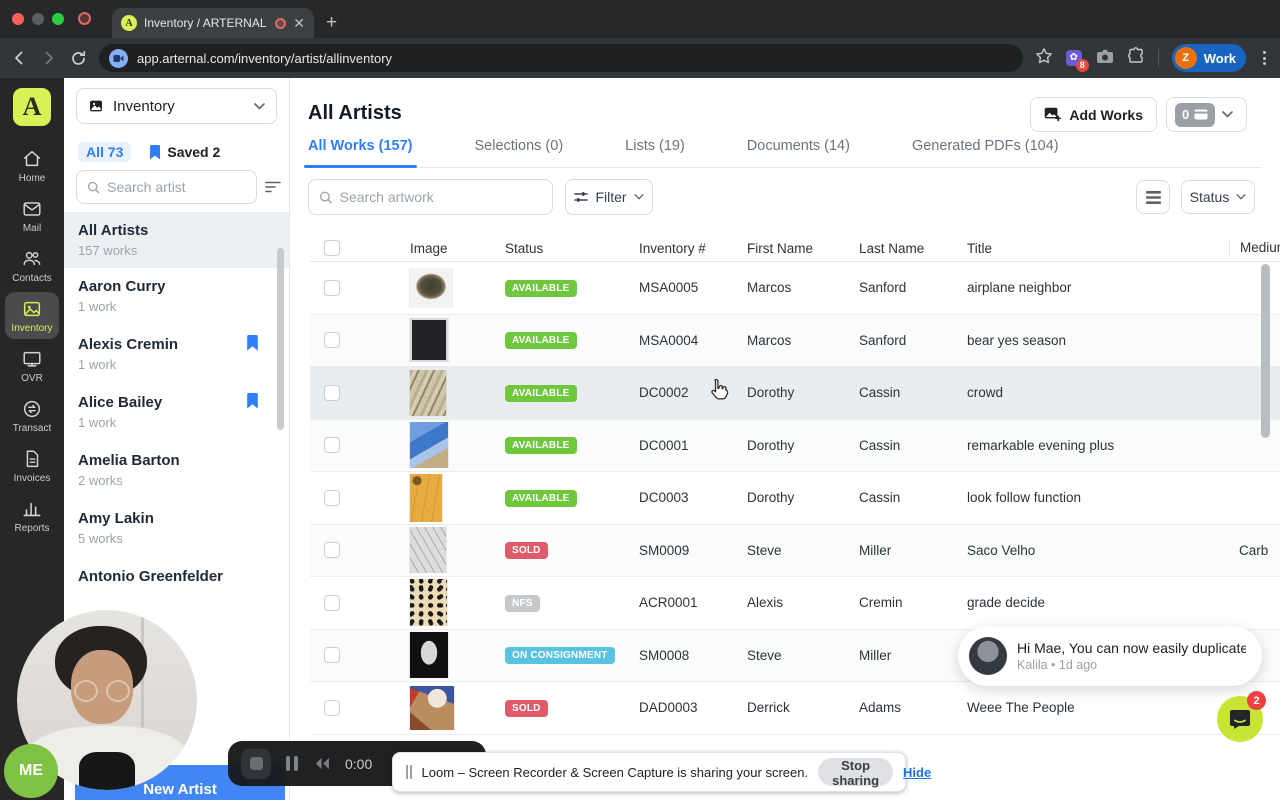 The image size is (1280, 800). I want to click on minimize-window-button, so click(38, 19).